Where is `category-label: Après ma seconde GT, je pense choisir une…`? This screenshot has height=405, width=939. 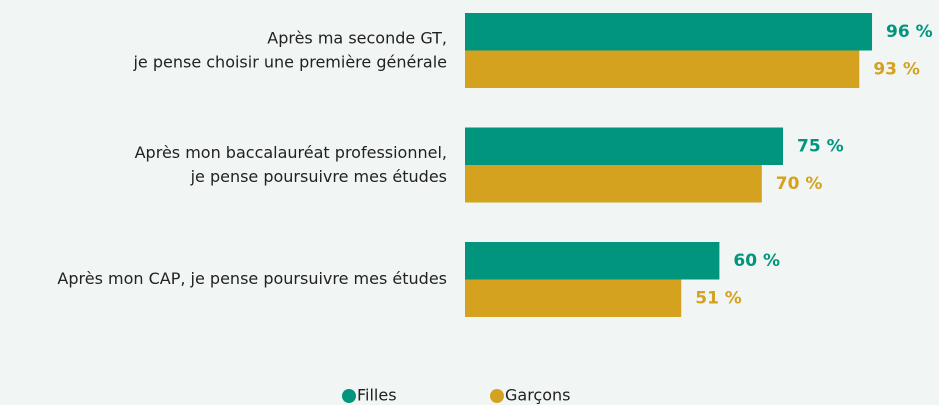
category-label: Après ma seconde GT, je pense choisir une… is located at coordinates (289, 49).